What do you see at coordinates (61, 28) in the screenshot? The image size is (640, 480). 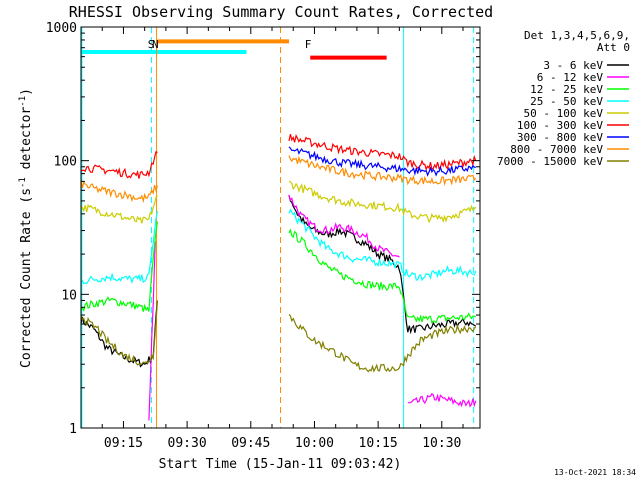 I see `y-tick-label-1000: 1000` at bounding box center [61, 28].